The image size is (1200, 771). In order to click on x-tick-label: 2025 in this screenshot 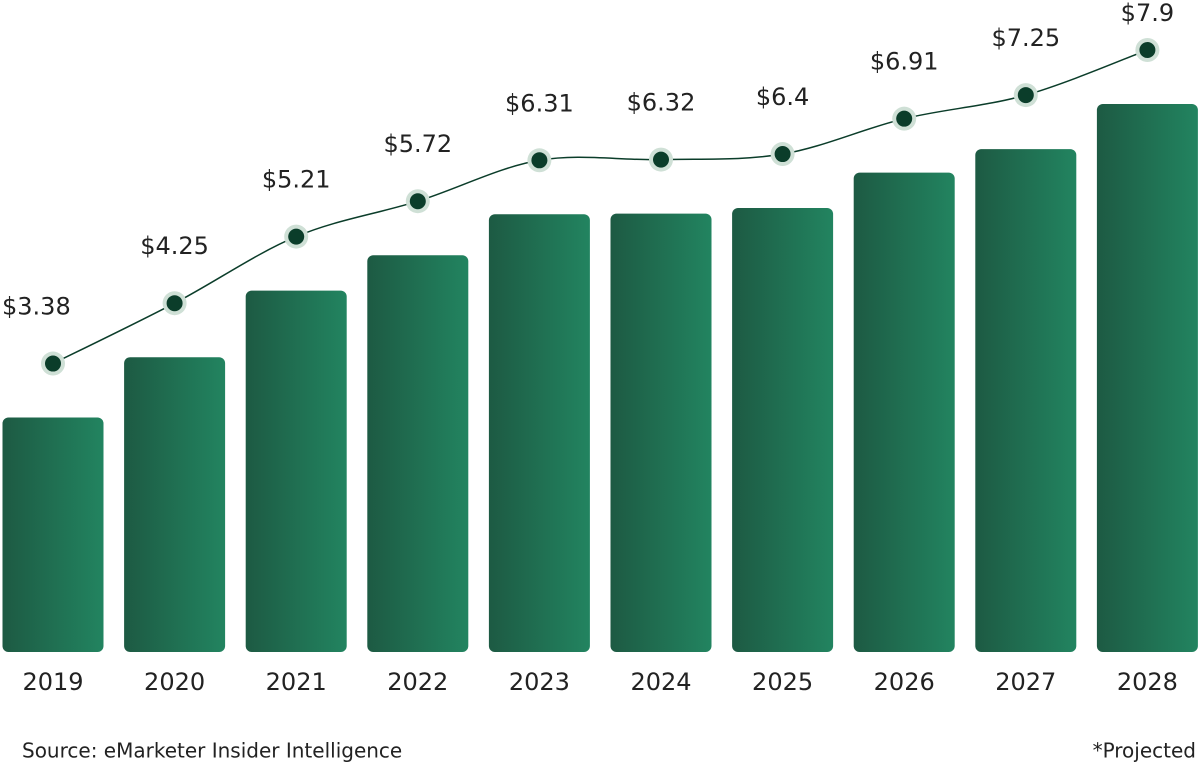, I will do `click(782, 682)`.